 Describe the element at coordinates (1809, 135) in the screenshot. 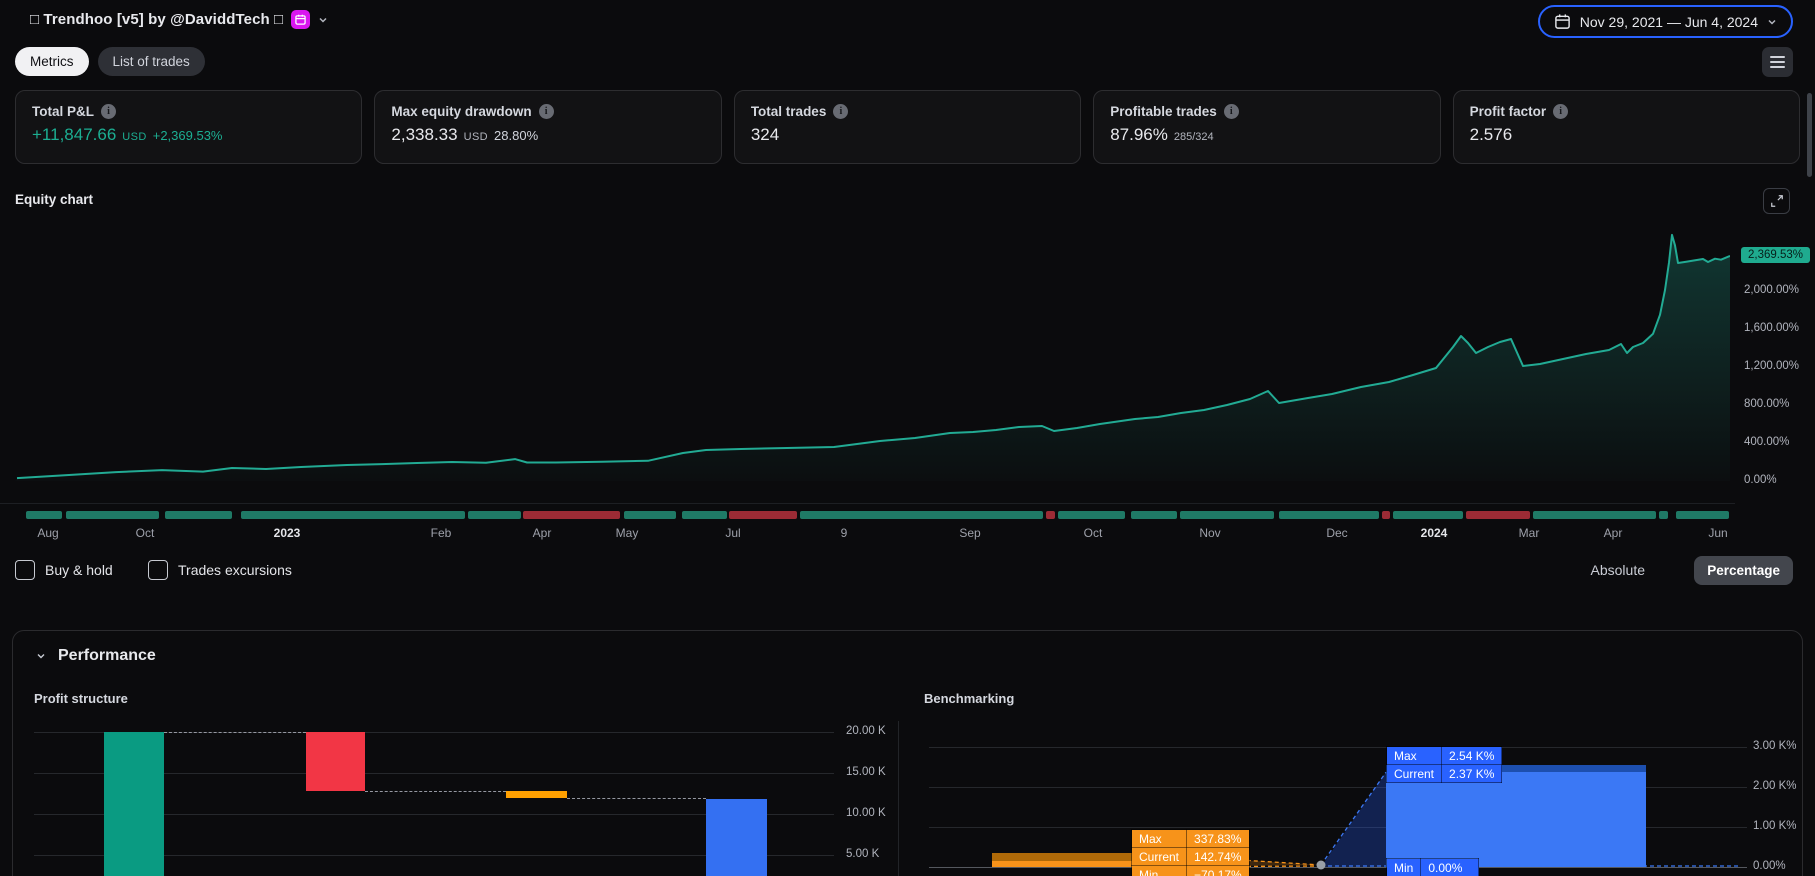

I see `page-scrollbar` at that location.